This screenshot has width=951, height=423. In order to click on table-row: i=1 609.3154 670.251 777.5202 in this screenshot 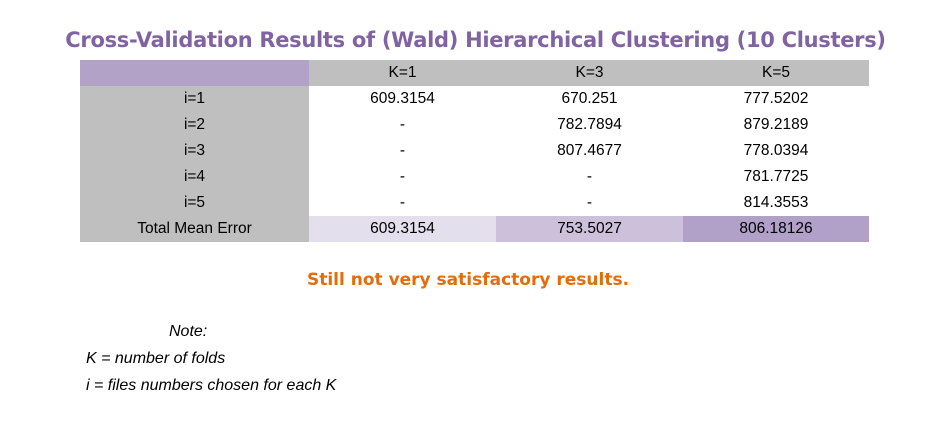, I will do `click(474, 99)`.